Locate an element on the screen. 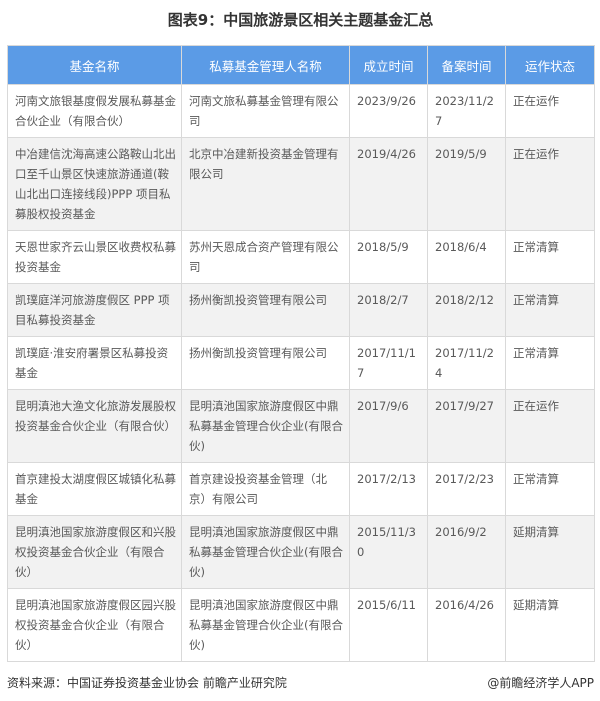 This screenshot has width=600, height=701. table-cell: 河南文旅银基度假发展私募基金合伙企业（有限合伙） is located at coordinates (94, 111).